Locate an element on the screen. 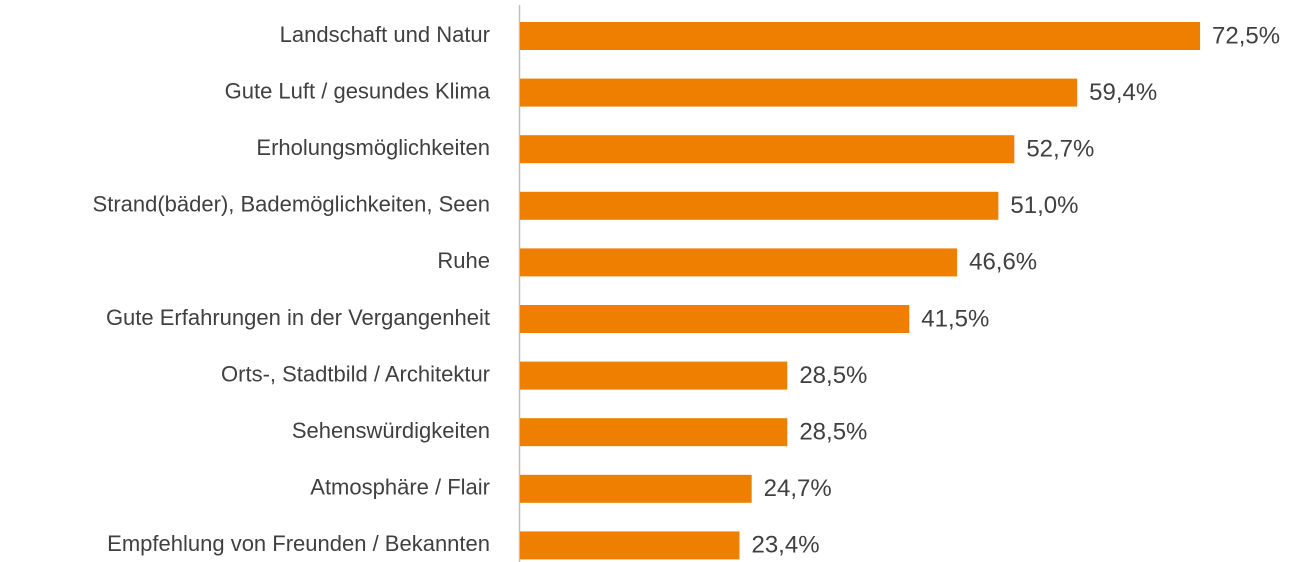 The height and width of the screenshot is (562, 1311). category-label: Orts-, Stadtbild / Architektur is located at coordinates (355, 373).